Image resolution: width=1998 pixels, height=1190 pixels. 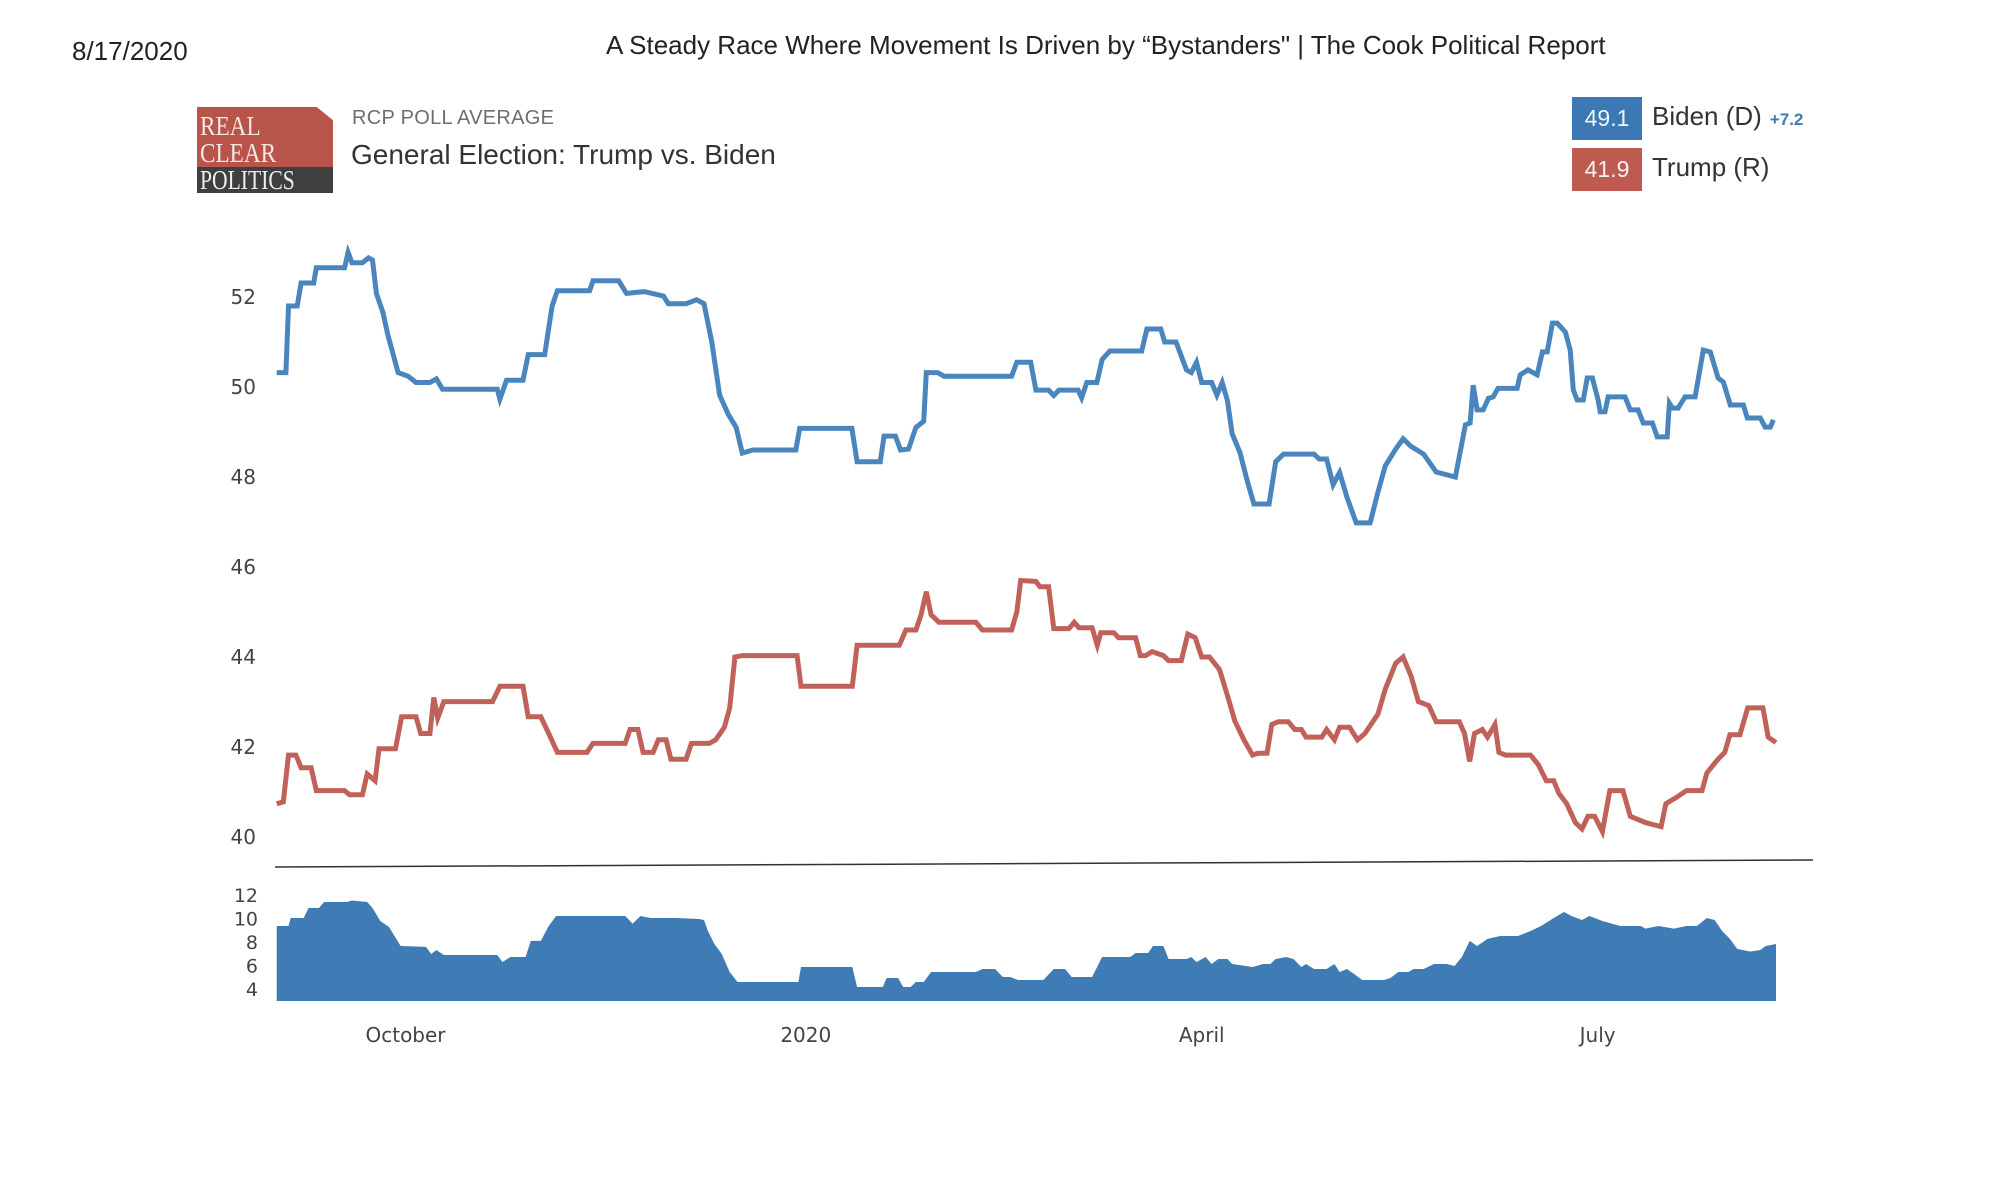 I want to click on spread-y-tick-label: 8, so click(x=252, y=943).